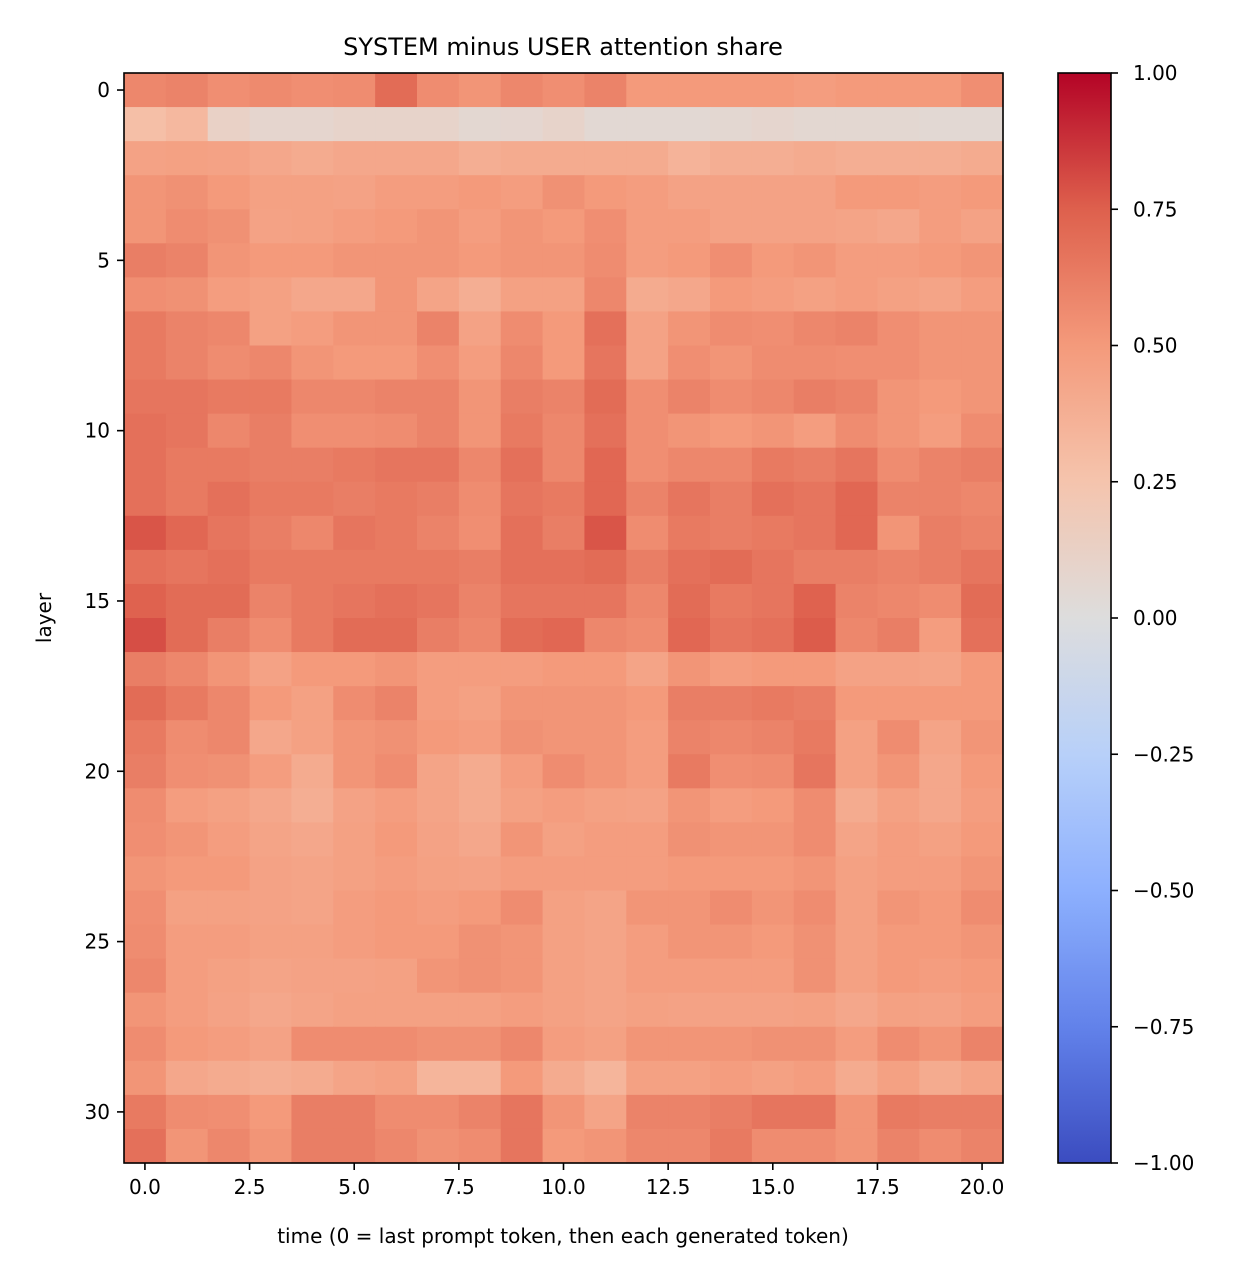 The width and height of the screenshot is (1260, 1280). Describe the element at coordinates (773, 1187) in the screenshot. I see `x-tick-label: 15.0` at that location.